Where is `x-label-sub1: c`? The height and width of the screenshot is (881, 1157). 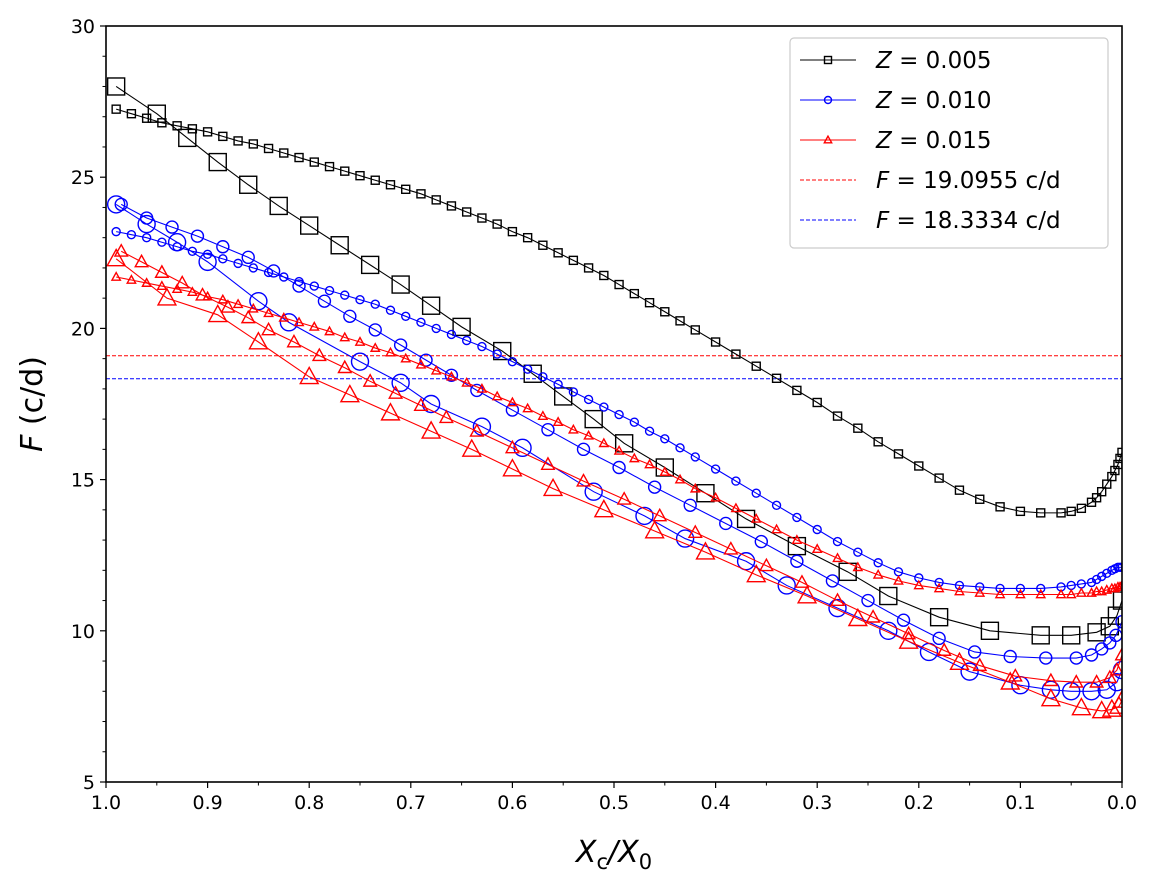
x-label-sub1: c is located at coordinates (602, 862).